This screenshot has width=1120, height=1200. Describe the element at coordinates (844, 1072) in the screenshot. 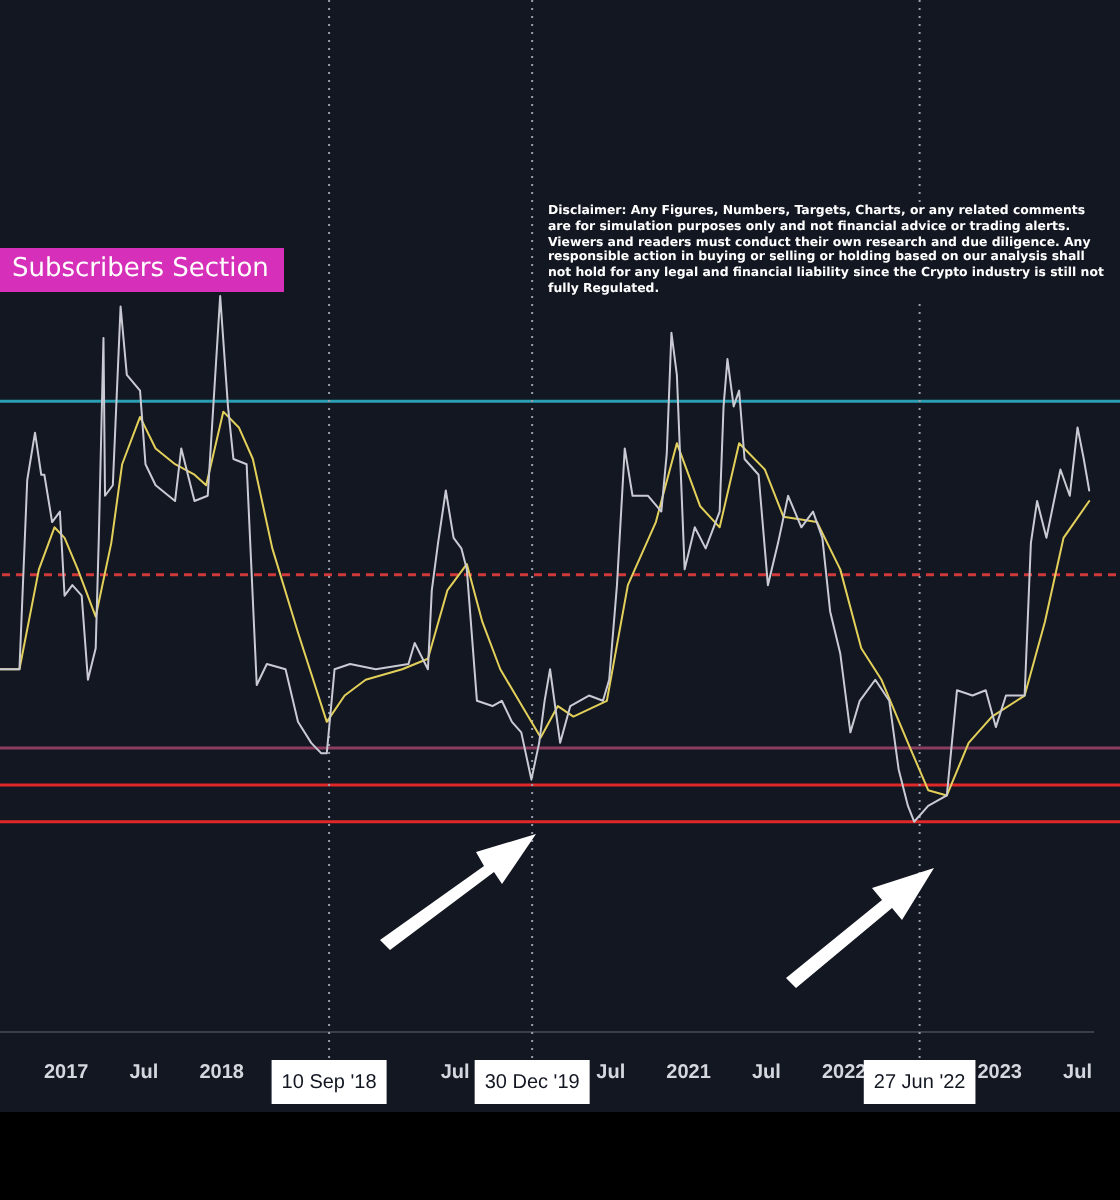

I see `x-tick-label: 2022` at that location.